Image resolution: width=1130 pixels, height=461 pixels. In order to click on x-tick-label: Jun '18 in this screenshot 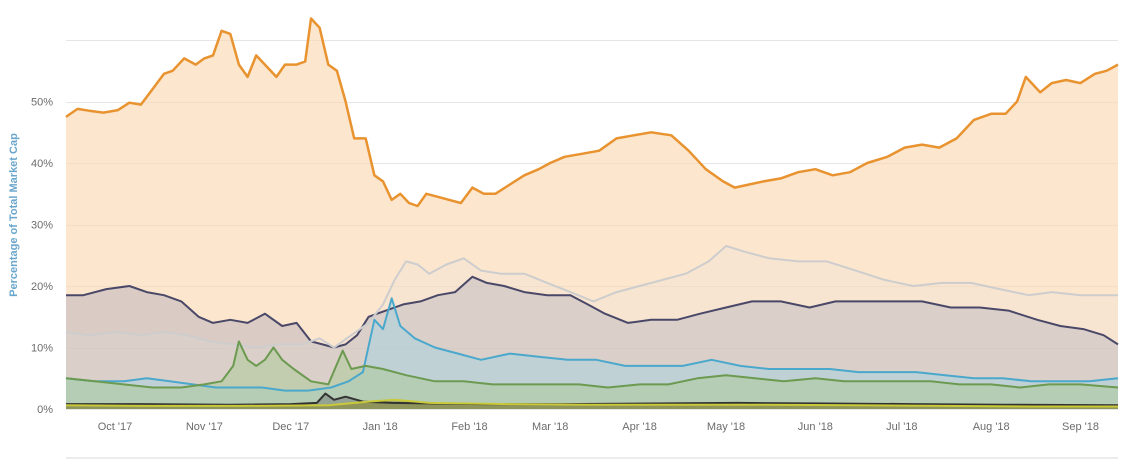, I will do `click(815, 427)`.